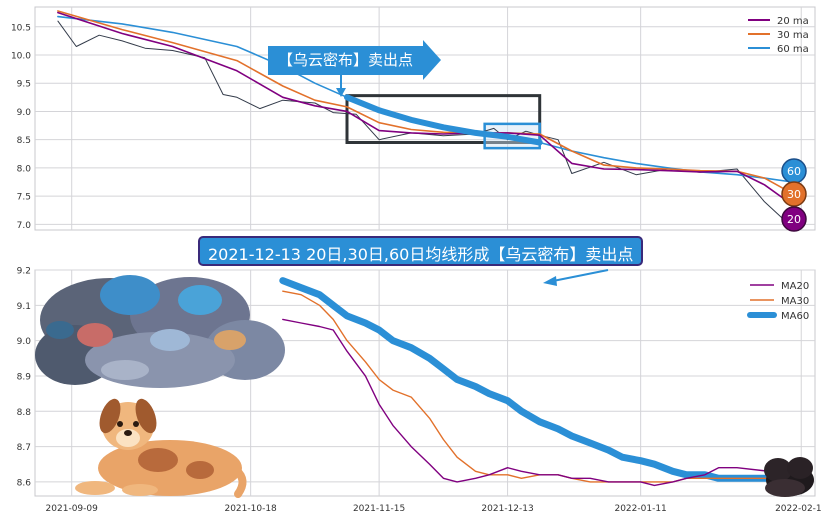 The width and height of the screenshot is (822, 520). What do you see at coordinates (24, 483) in the screenshot?
I see `y-tick-label: 8.6` at bounding box center [24, 483].